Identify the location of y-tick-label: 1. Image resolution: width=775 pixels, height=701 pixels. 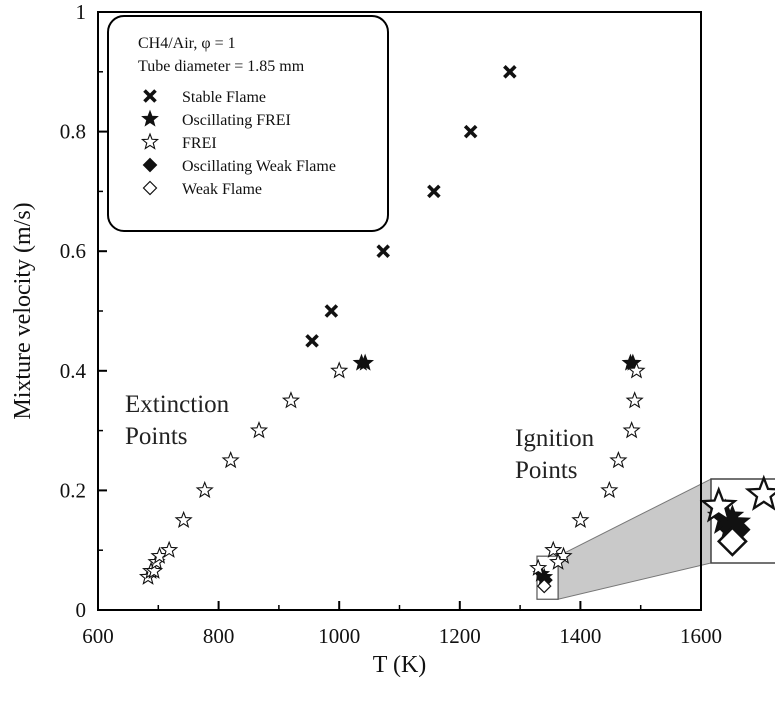
(81, 12).